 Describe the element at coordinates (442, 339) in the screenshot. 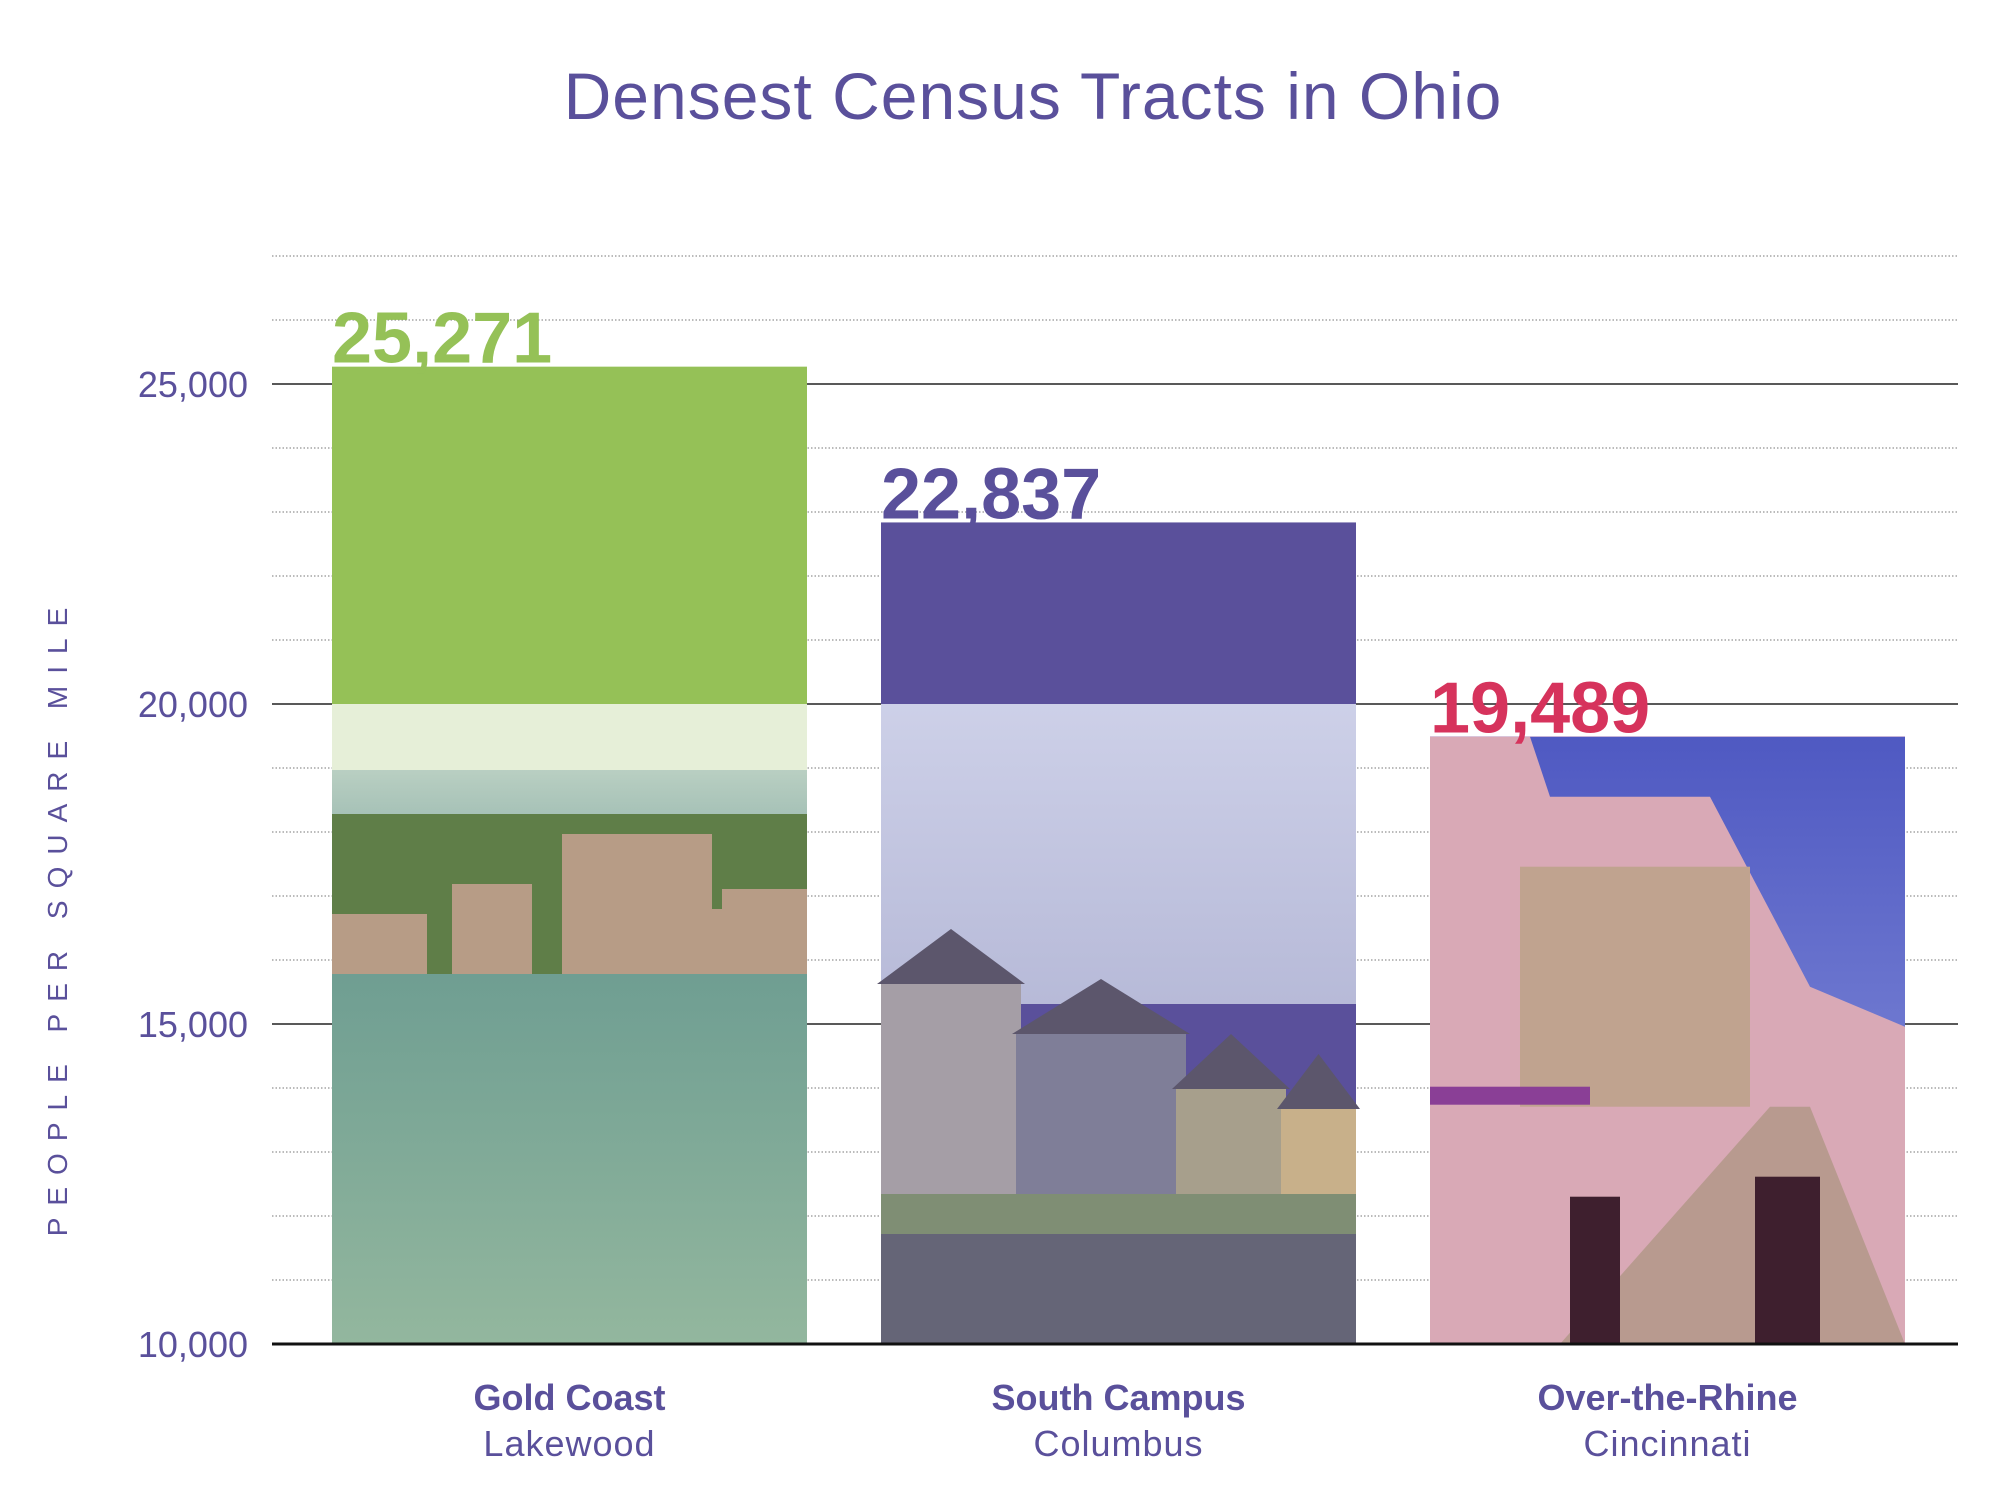

I see `value-label: 25,271` at that location.